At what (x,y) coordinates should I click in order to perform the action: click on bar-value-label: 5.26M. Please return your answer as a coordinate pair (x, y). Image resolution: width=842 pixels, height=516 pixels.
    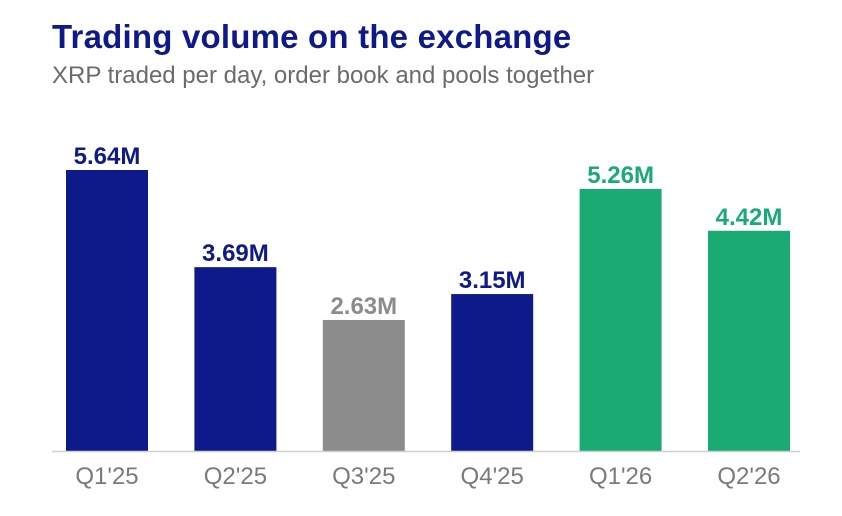
    Looking at the image, I should click on (620, 175).